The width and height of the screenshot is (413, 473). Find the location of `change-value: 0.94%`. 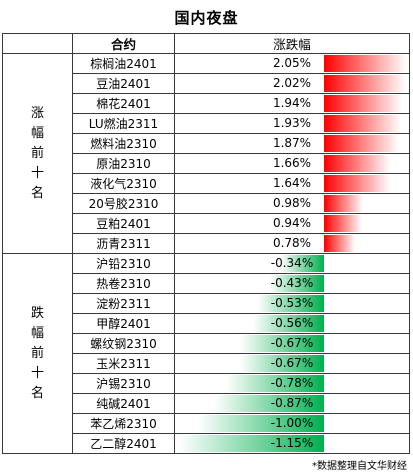

change-value: 0.94% is located at coordinates (292, 223).